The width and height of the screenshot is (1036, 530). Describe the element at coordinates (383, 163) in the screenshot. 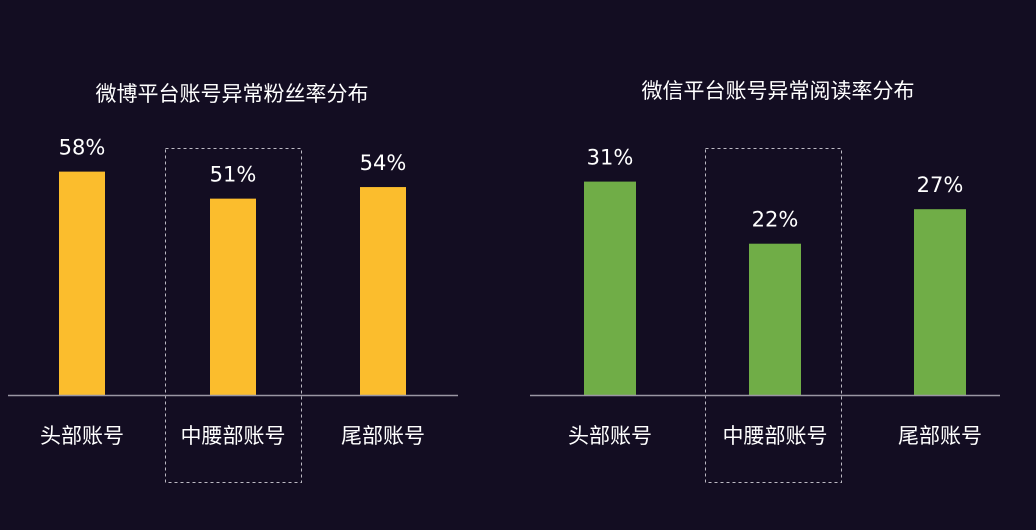

I see `value-label: 54%` at that location.